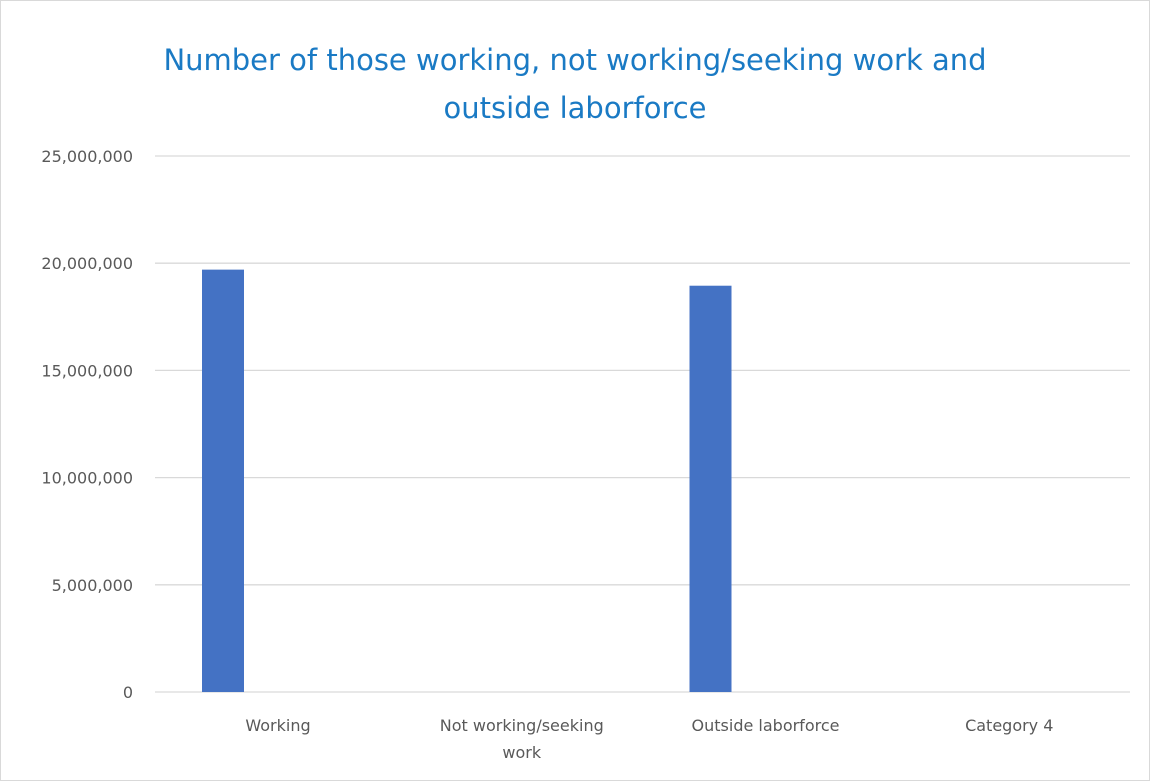 Image resolution: width=1150 pixels, height=781 pixels. What do you see at coordinates (87, 263) in the screenshot?
I see `y-tick-label: 20,000,000` at bounding box center [87, 263].